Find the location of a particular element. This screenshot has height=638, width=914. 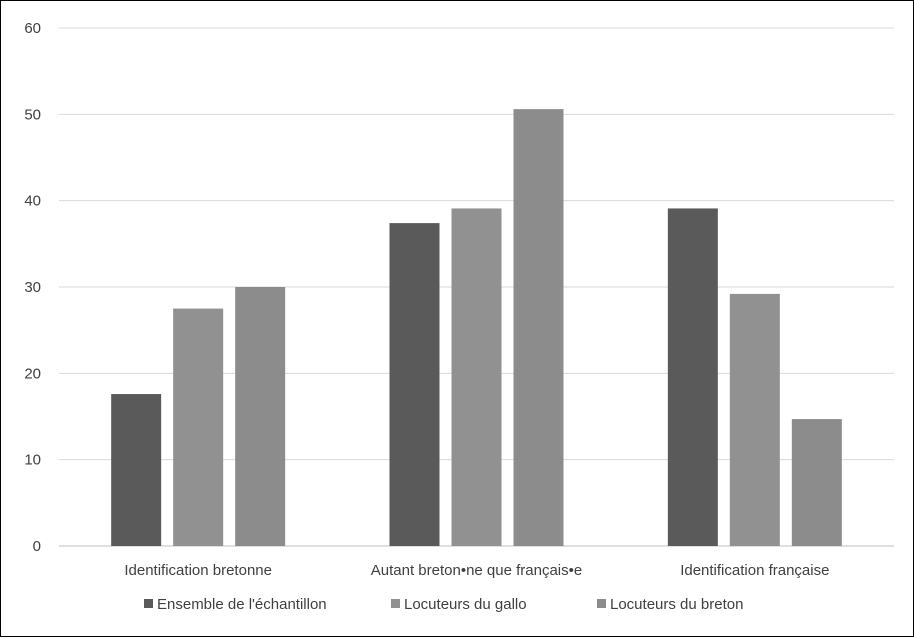

y-tick-label: 60 is located at coordinates (32, 28).